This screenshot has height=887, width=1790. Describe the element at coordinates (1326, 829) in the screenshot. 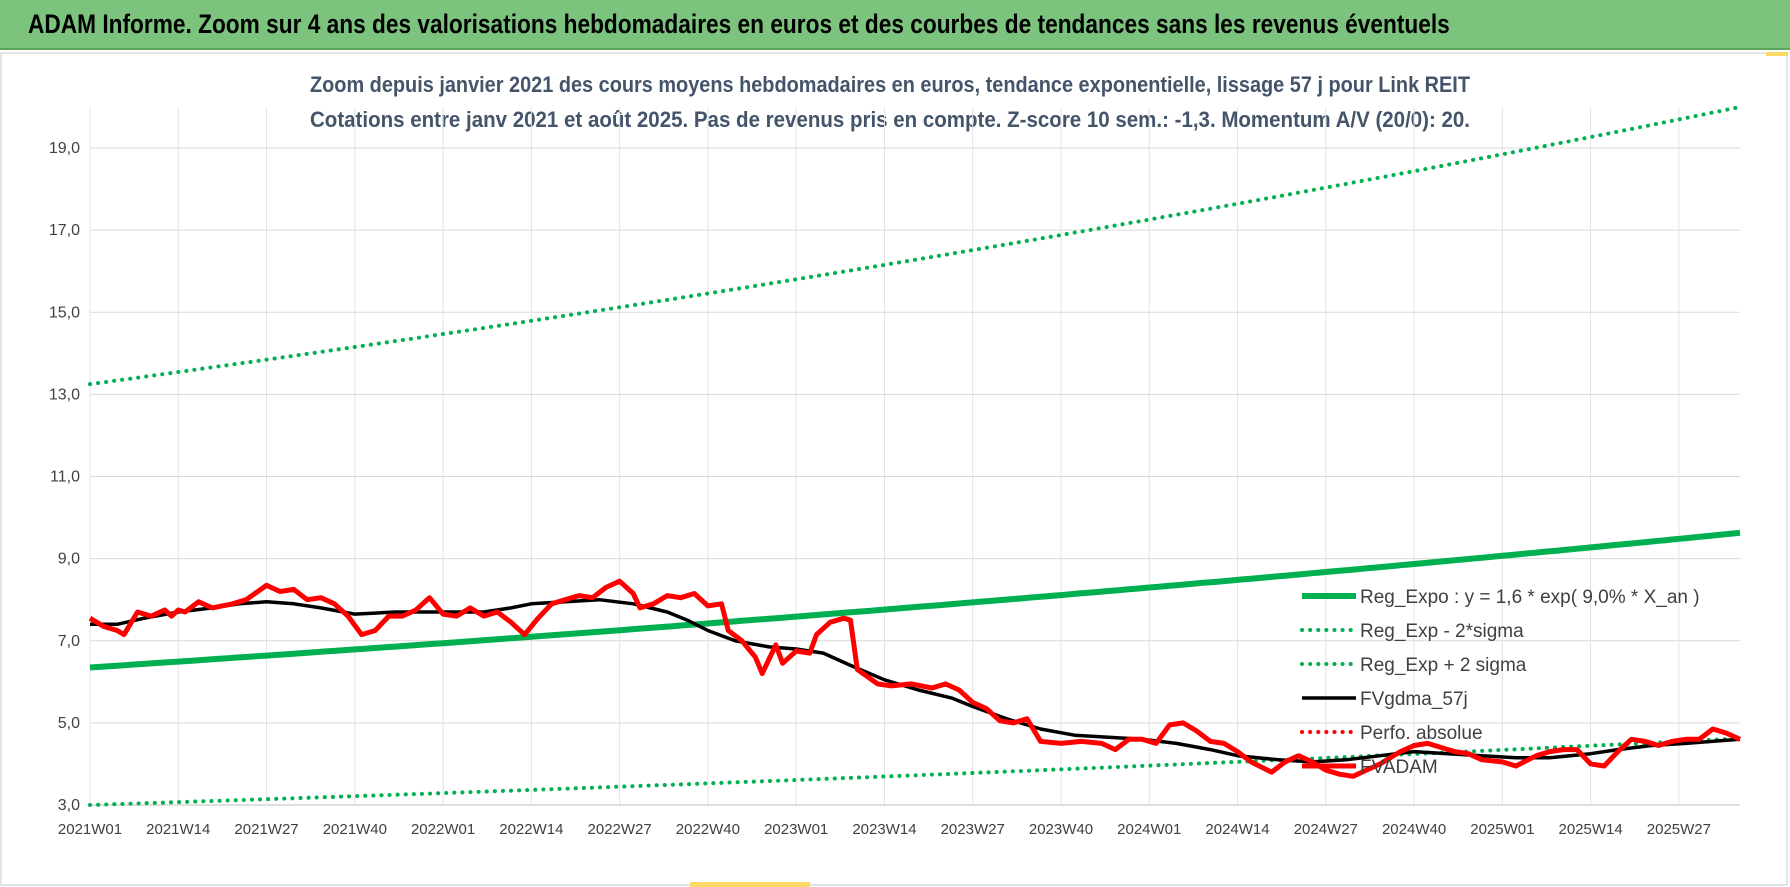

I see `x-tick-label: 2024W27` at that location.